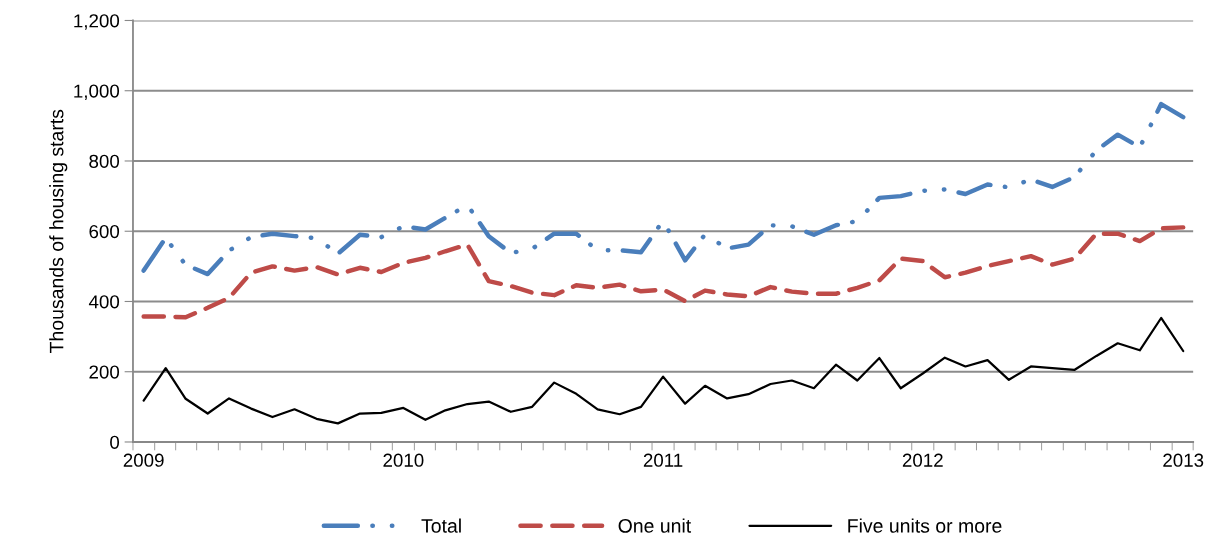  Describe the element at coordinates (97, 92) in the screenshot. I see `y-tick-label: 1,000` at that location.